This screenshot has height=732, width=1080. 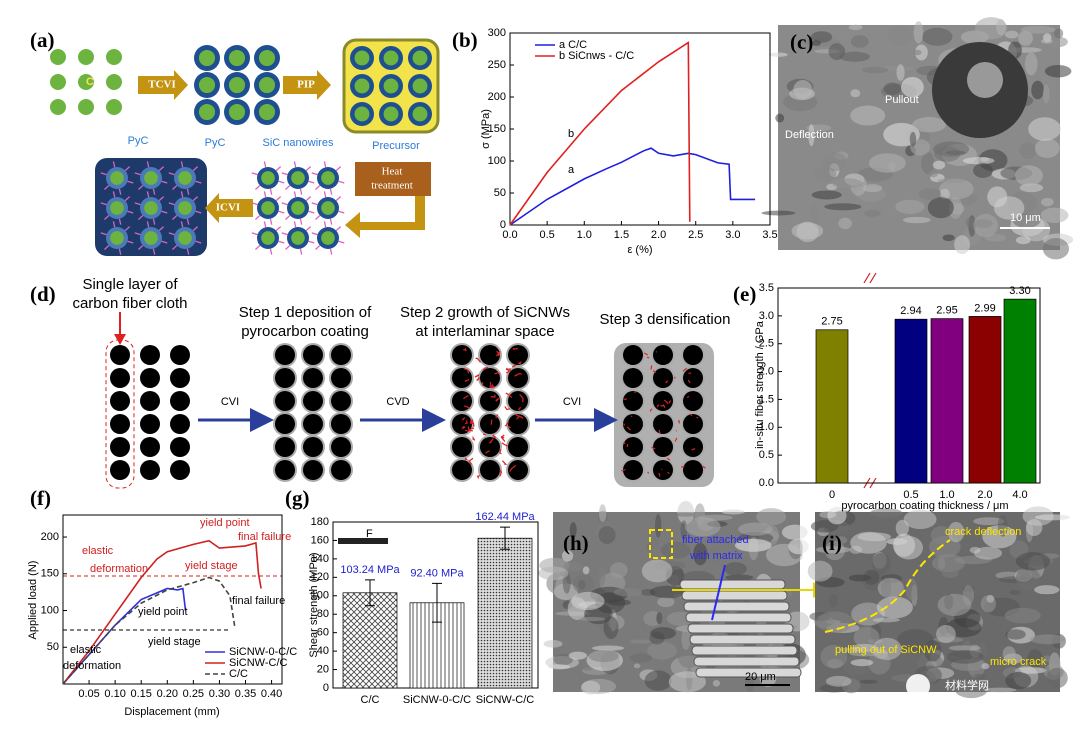 What do you see at coordinates (911, 401) in the screenshot?
I see `bar` at bounding box center [911, 401].